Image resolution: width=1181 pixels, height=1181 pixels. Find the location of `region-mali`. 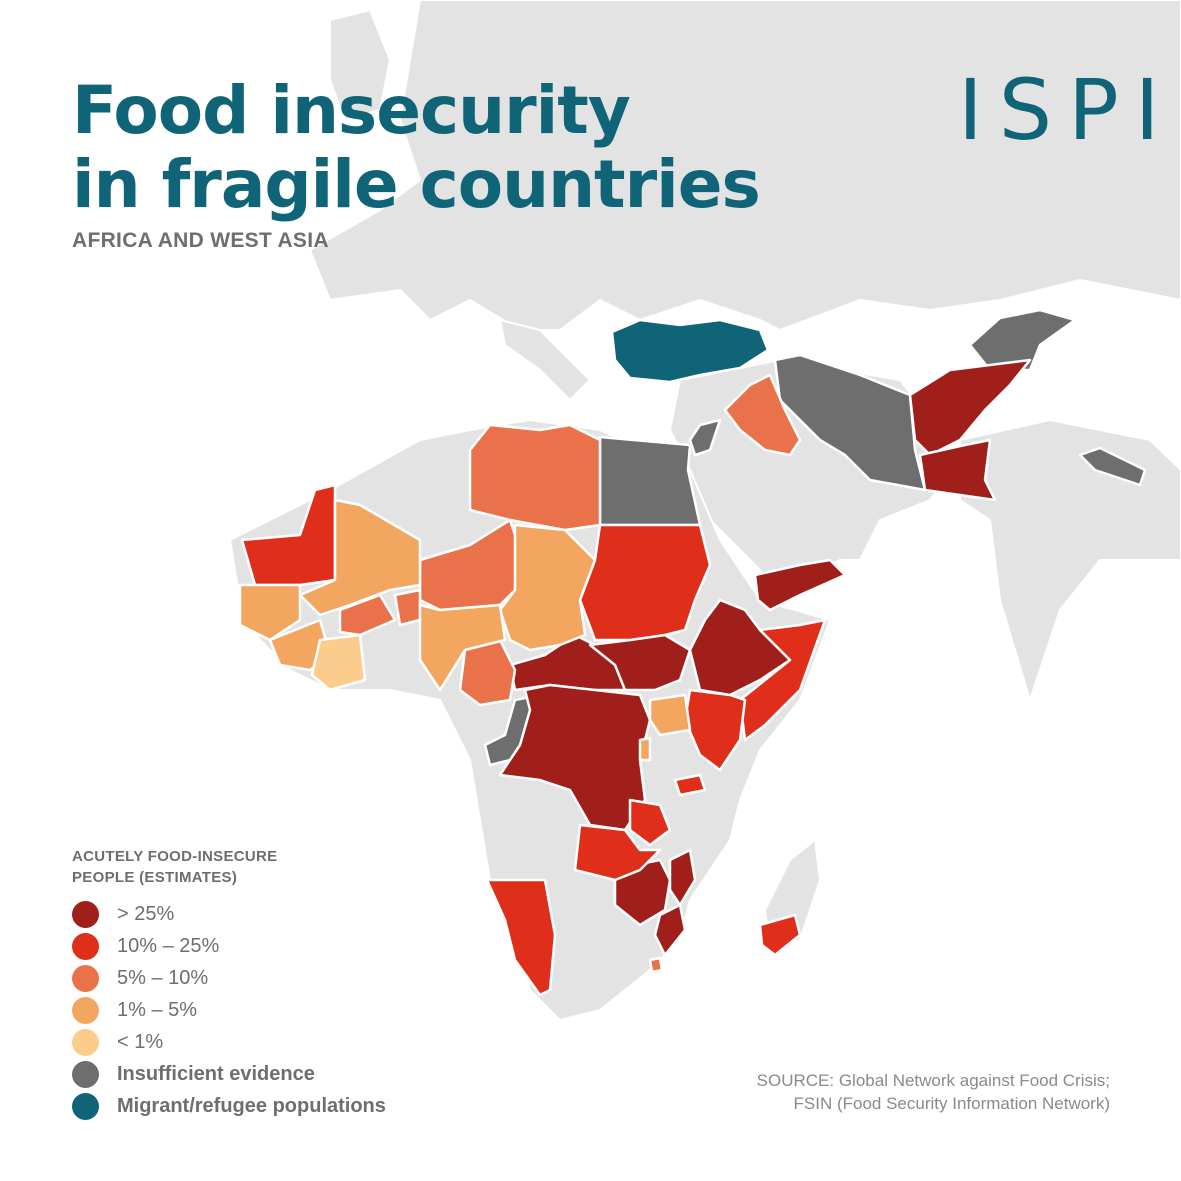

region-mali is located at coordinates (360, 557).